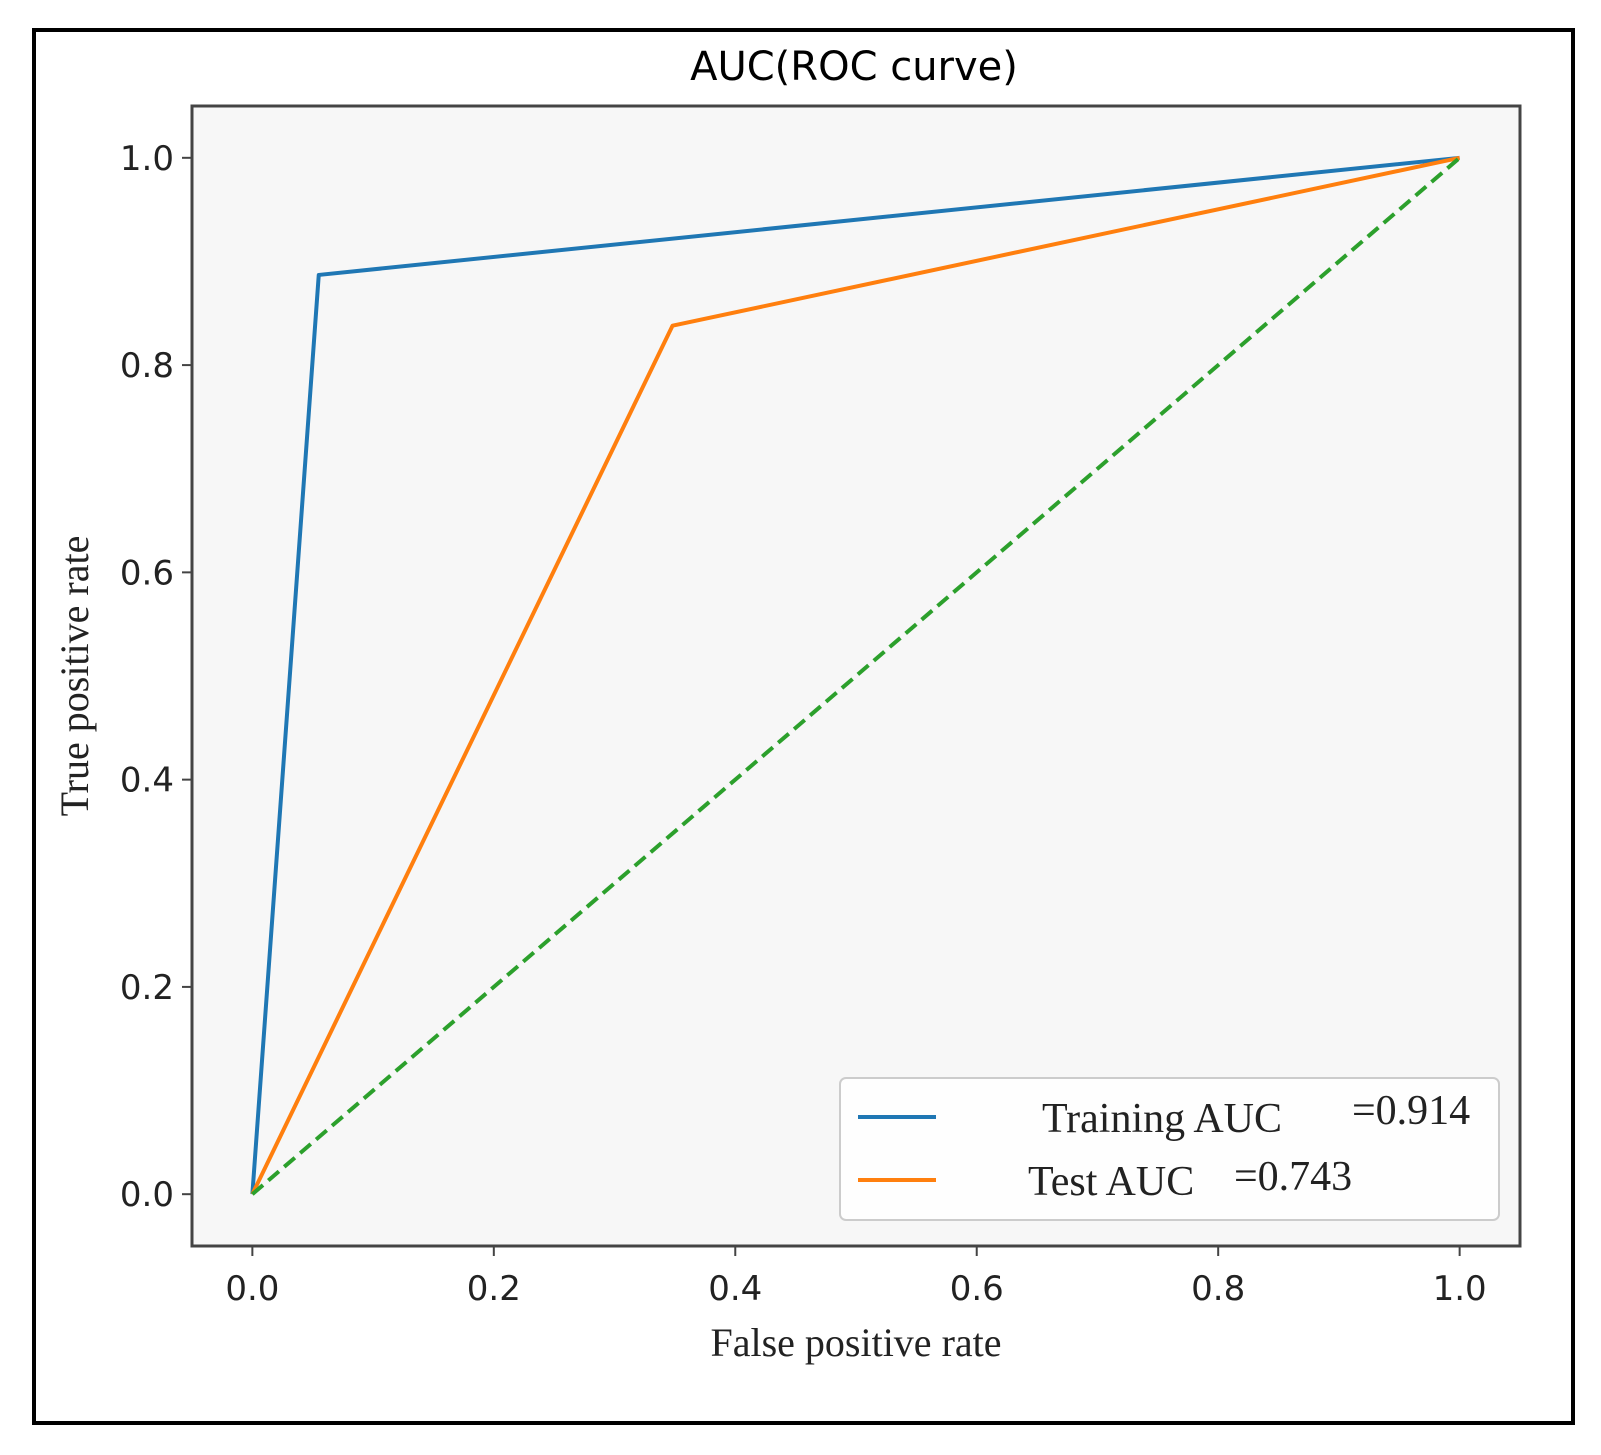 The height and width of the screenshot is (1455, 1601). Describe the element at coordinates (147, 366) in the screenshot. I see `y-tick-label: 0.8` at that location.